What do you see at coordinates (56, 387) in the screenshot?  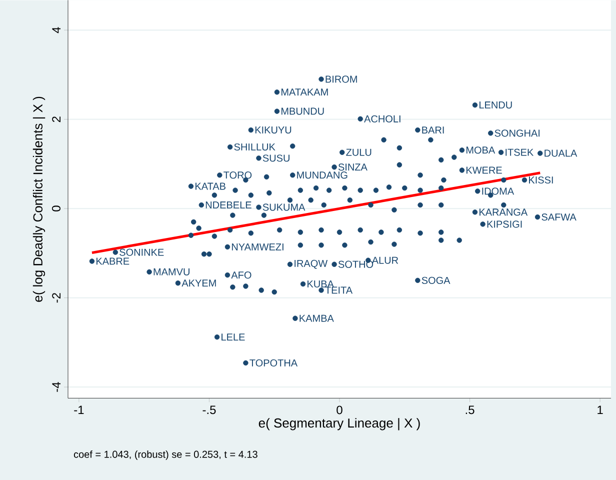 I see `y-tick-label: -4` at bounding box center [56, 387].